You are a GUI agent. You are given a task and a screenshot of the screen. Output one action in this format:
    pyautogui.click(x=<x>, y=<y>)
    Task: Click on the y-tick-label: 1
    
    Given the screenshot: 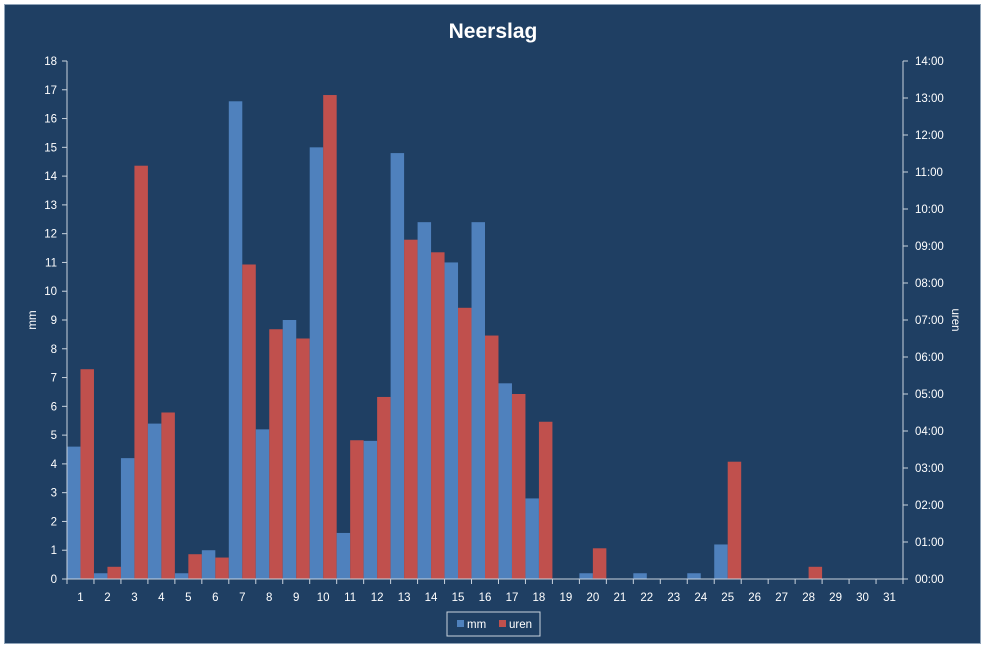 What is the action you would take?
    pyautogui.click(x=54, y=551)
    